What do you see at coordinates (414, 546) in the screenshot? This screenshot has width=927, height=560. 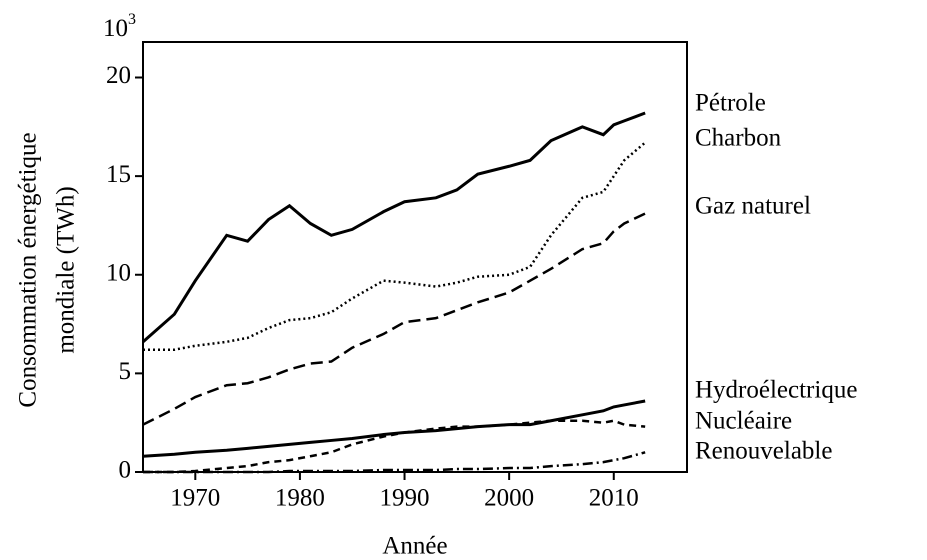 I see `x-axis-label: Année` at bounding box center [414, 546].